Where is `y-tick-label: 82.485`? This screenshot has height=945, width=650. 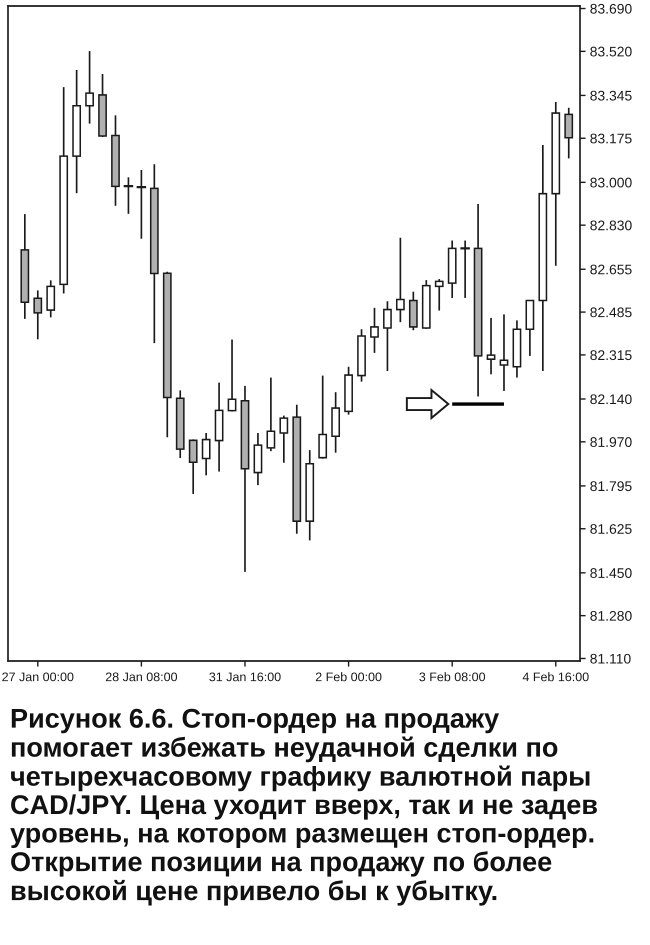 y-tick-label: 82.485 is located at coordinates (611, 312).